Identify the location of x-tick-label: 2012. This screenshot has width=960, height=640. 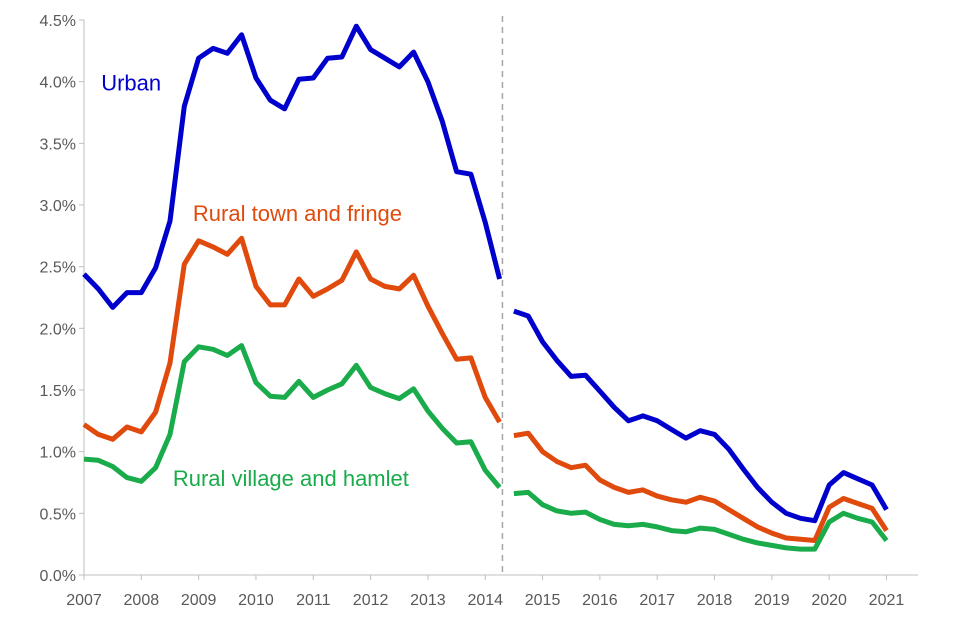
(371, 600).